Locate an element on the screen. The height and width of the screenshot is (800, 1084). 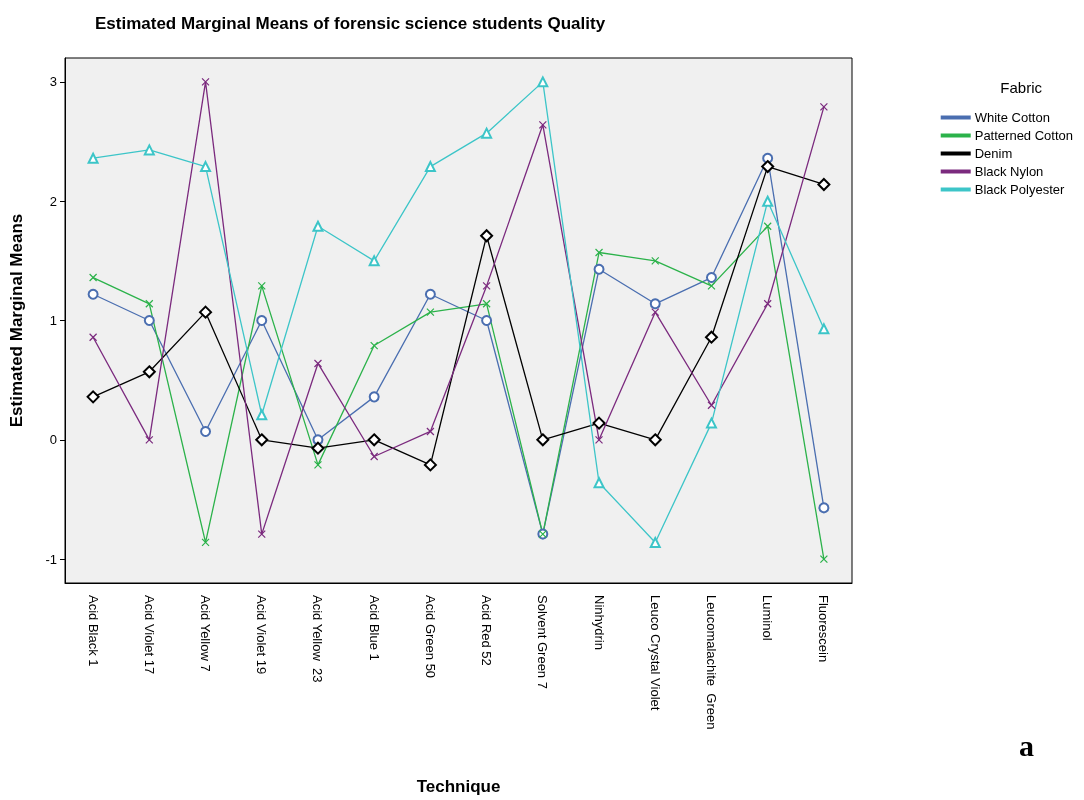
y-tick-label: 1 is located at coordinates (53, 320).